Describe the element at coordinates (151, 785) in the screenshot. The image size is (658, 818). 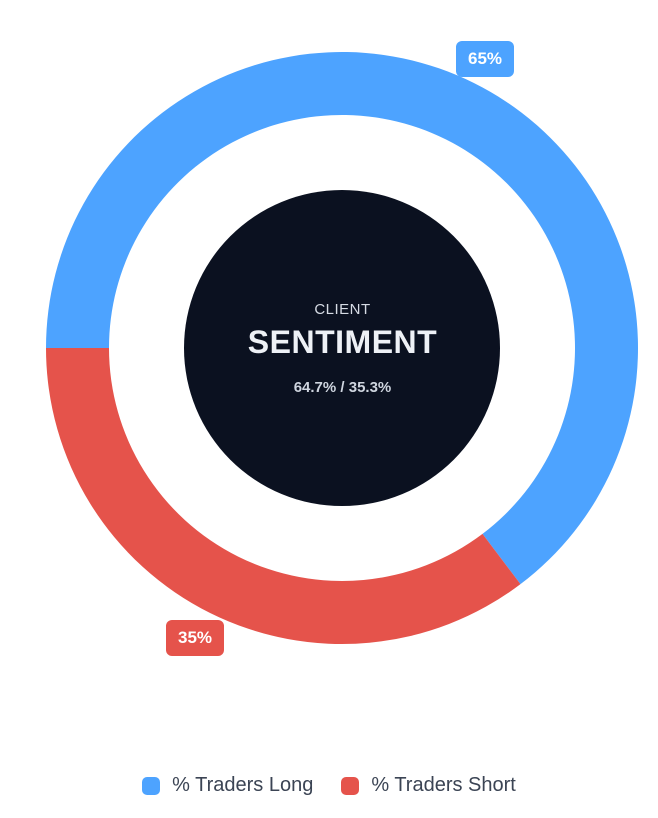
I see `legend-swatch-long` at that location.